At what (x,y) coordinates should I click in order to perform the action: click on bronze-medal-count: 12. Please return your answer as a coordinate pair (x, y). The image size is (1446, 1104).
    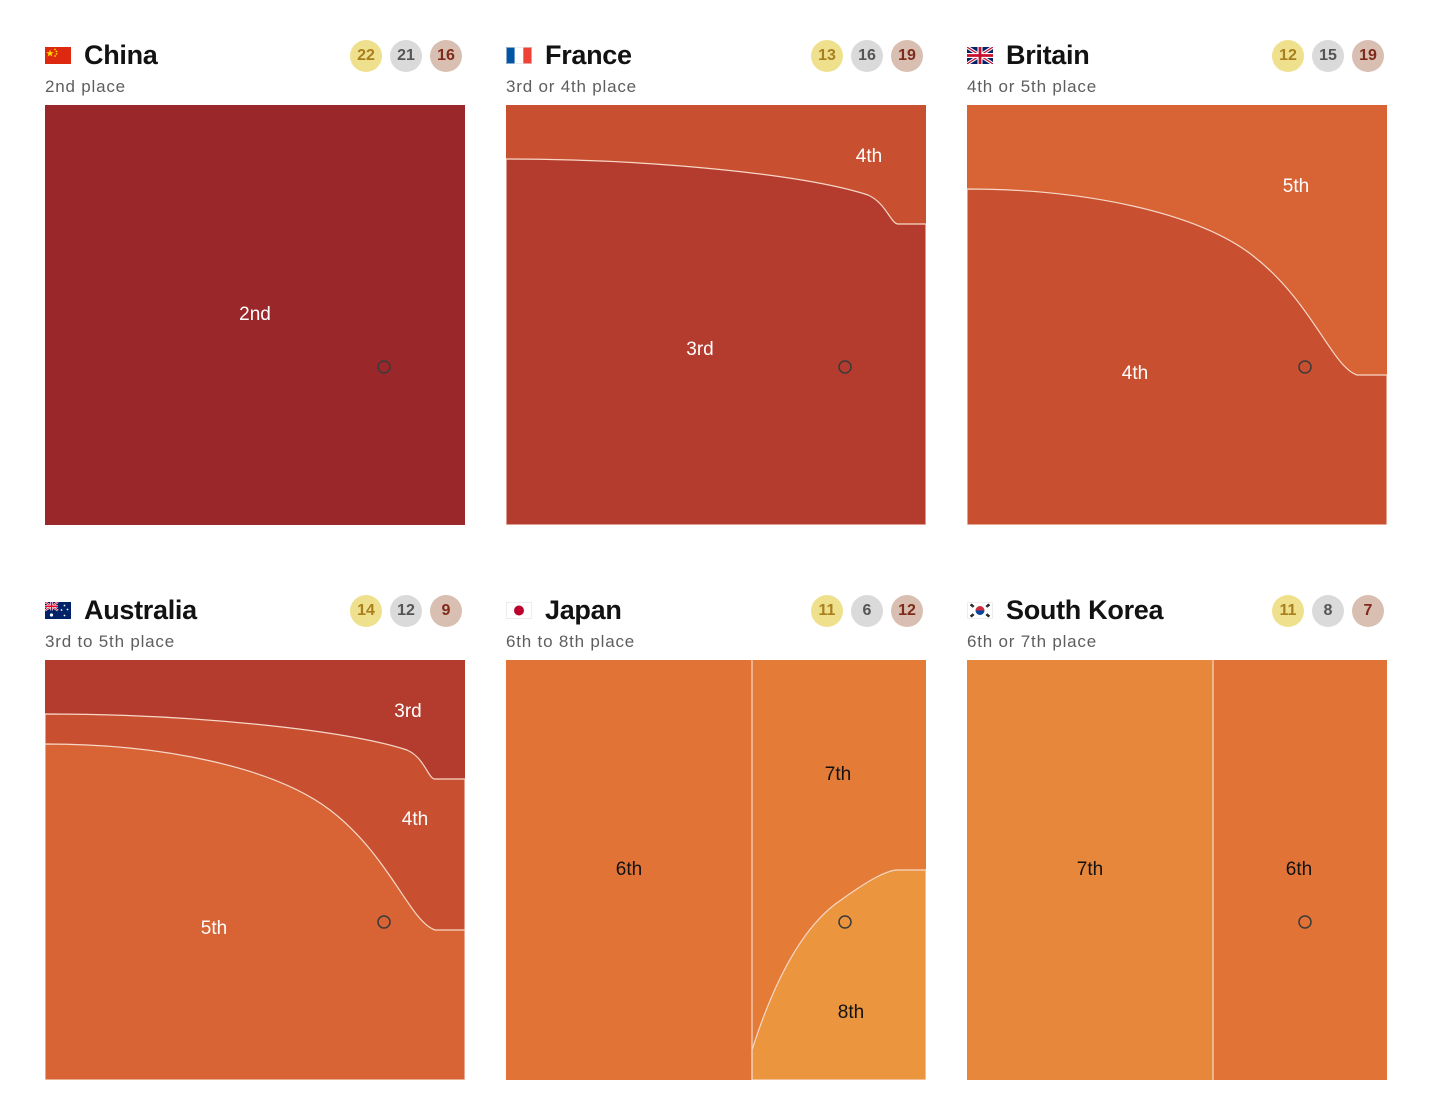
    Looking at the image, I should click on (907, 611).